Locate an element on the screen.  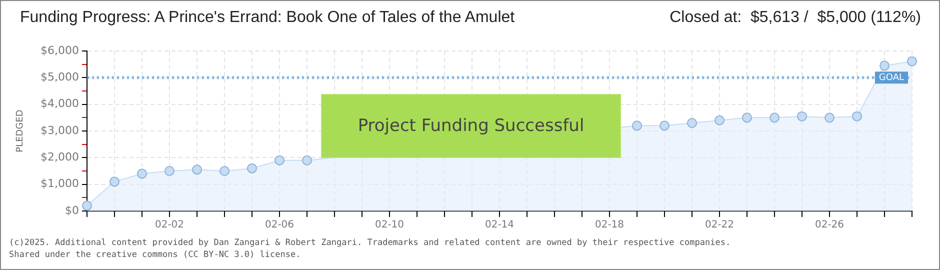
x-tick-label: 02-10 is located at coordinates (389, 225).